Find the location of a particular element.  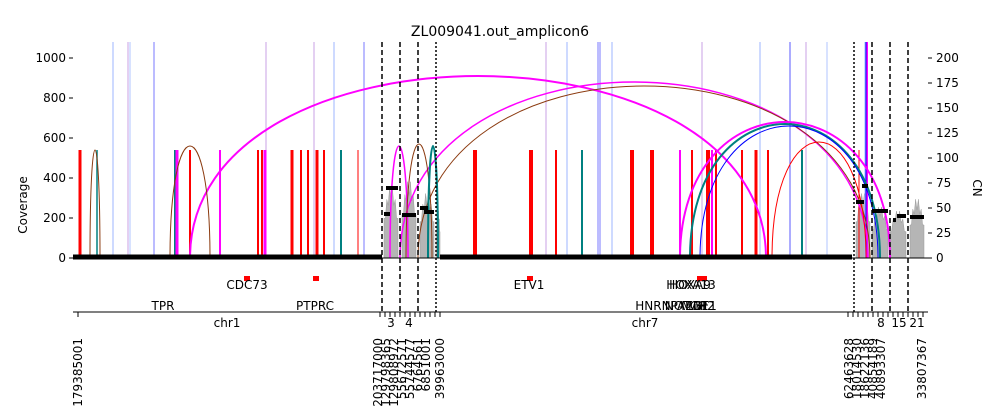

chromosome-label: 4 is located at coordinates (409, 323).